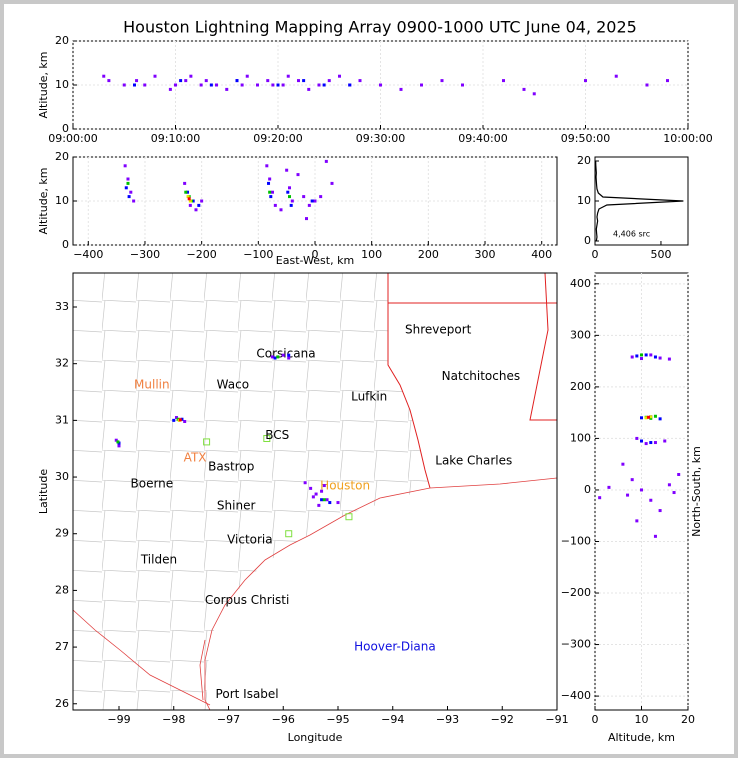 The height and width of the screenshot is (762, 738). Describe the element at coordinates (580, 283) in the screenshot. I see `y-tick-label: 400` at that location.